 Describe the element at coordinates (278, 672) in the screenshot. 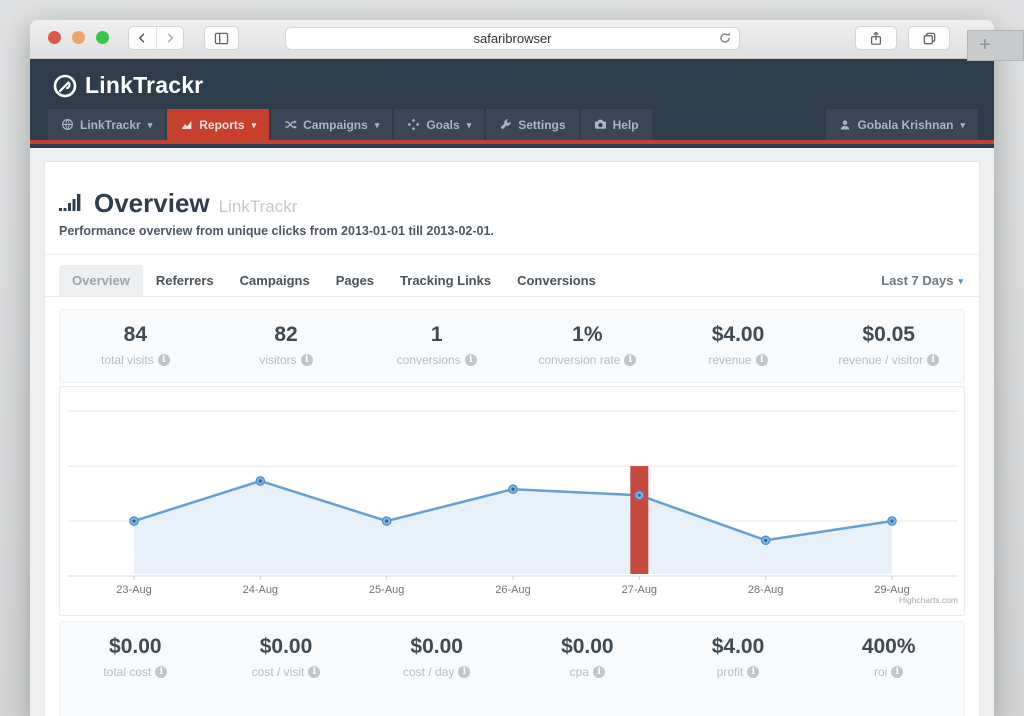

I see `stat-label: cost / visit` at that location.